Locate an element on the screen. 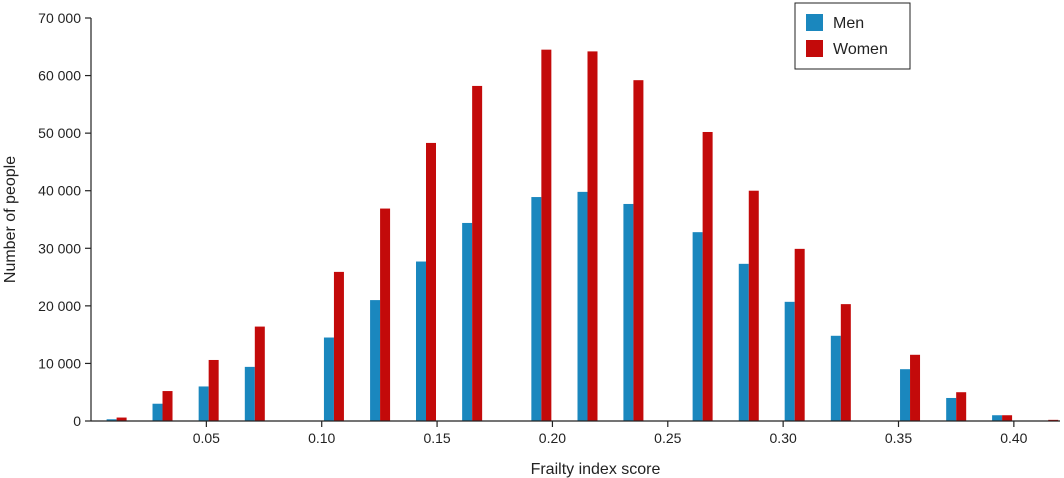 The image size is (1064, 478). y-tick-label: 20 000 is located at coordinates (59, 306).